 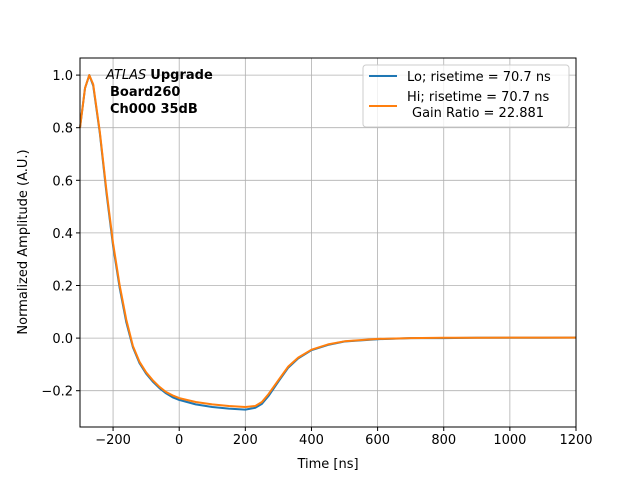 I want to click on annotation-italic: ATLAS, so click(x=125, y=75).